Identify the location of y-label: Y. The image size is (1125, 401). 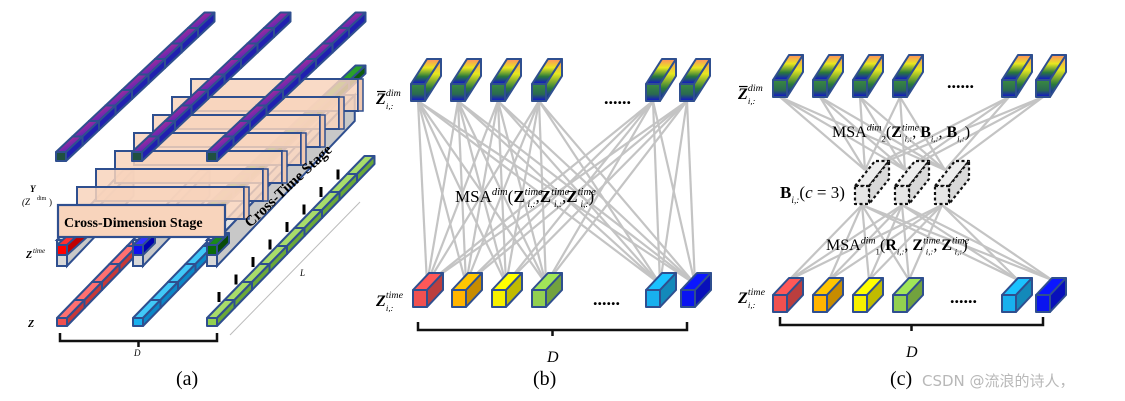
(33, 189).